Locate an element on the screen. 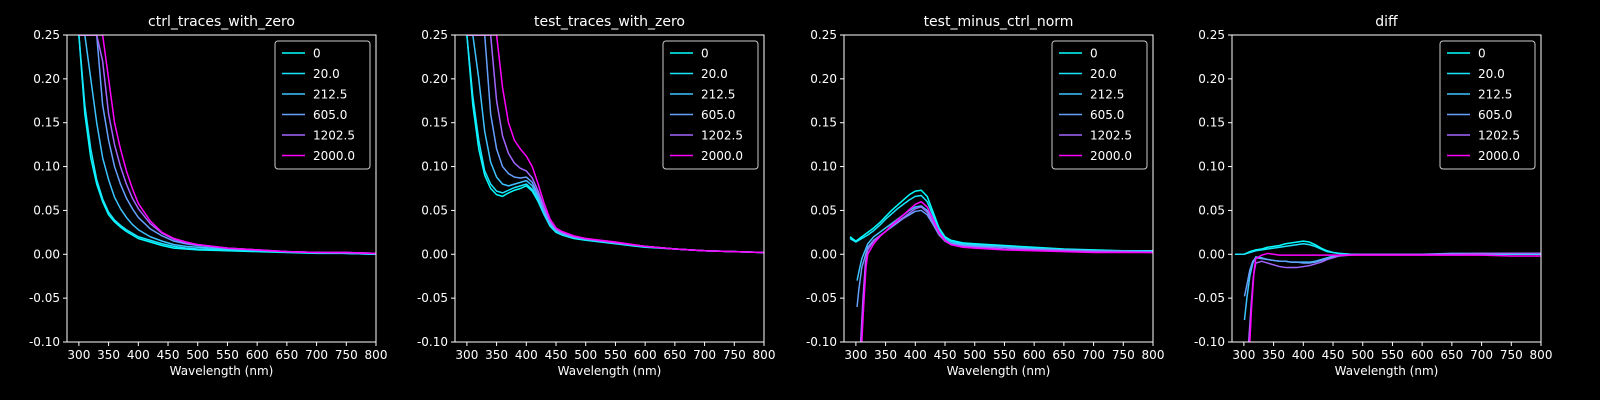 The height and width of the screenshot is (400, 1600). y-tick-label: 0.25 is located at coordinates (46, 35).